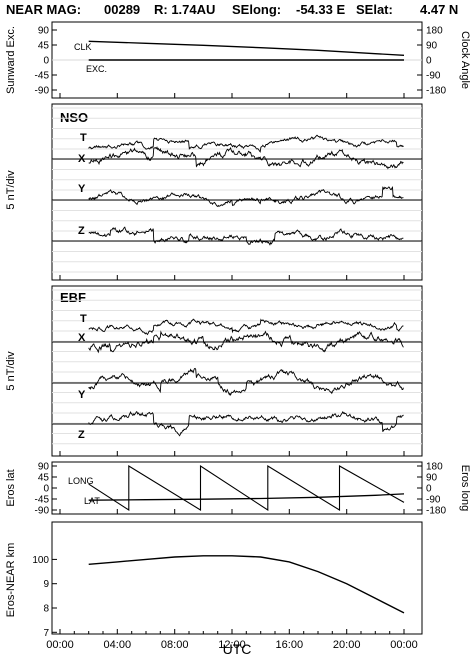  I want to click on label-clk: CLK, so click(83, 47).